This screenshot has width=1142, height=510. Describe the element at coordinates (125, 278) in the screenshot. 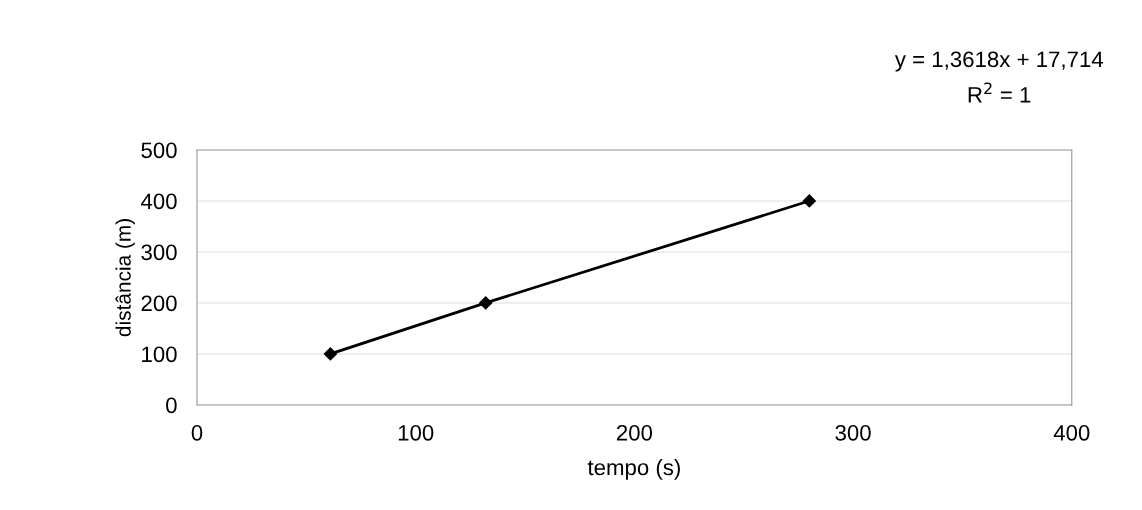

I see `y-axis-title: distância (m)` at that location.